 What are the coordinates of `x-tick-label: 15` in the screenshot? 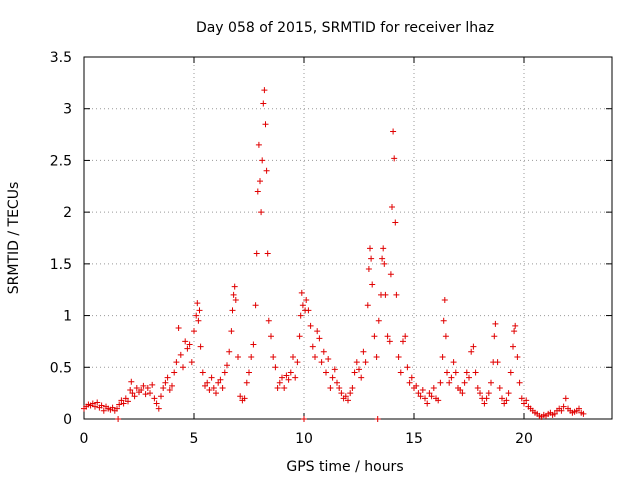 It's located at (414, 439).